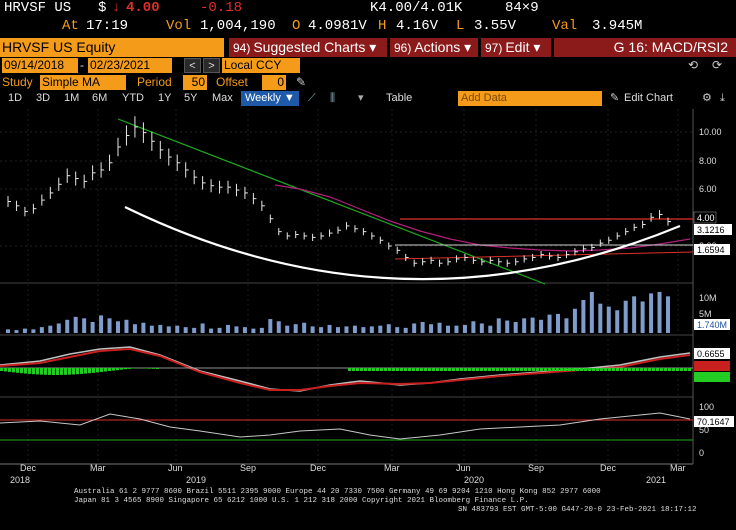 The height and width of the screenshot is (530, 736). What do you see at coordinates (648, 98) in the screenshot?
I see `edit-chart-button: Edit Chart` at bounding box center [648, 98].